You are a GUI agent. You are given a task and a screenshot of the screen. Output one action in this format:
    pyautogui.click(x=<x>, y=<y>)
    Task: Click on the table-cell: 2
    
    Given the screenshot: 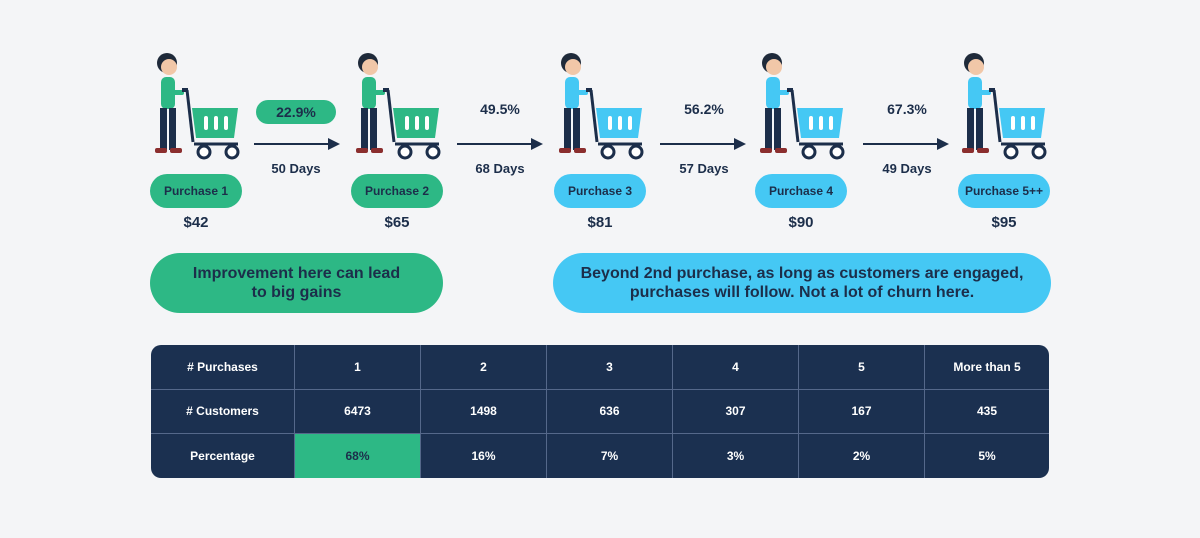 What is the action you would take?
    pyautogui.click(x=484, y=367)
    